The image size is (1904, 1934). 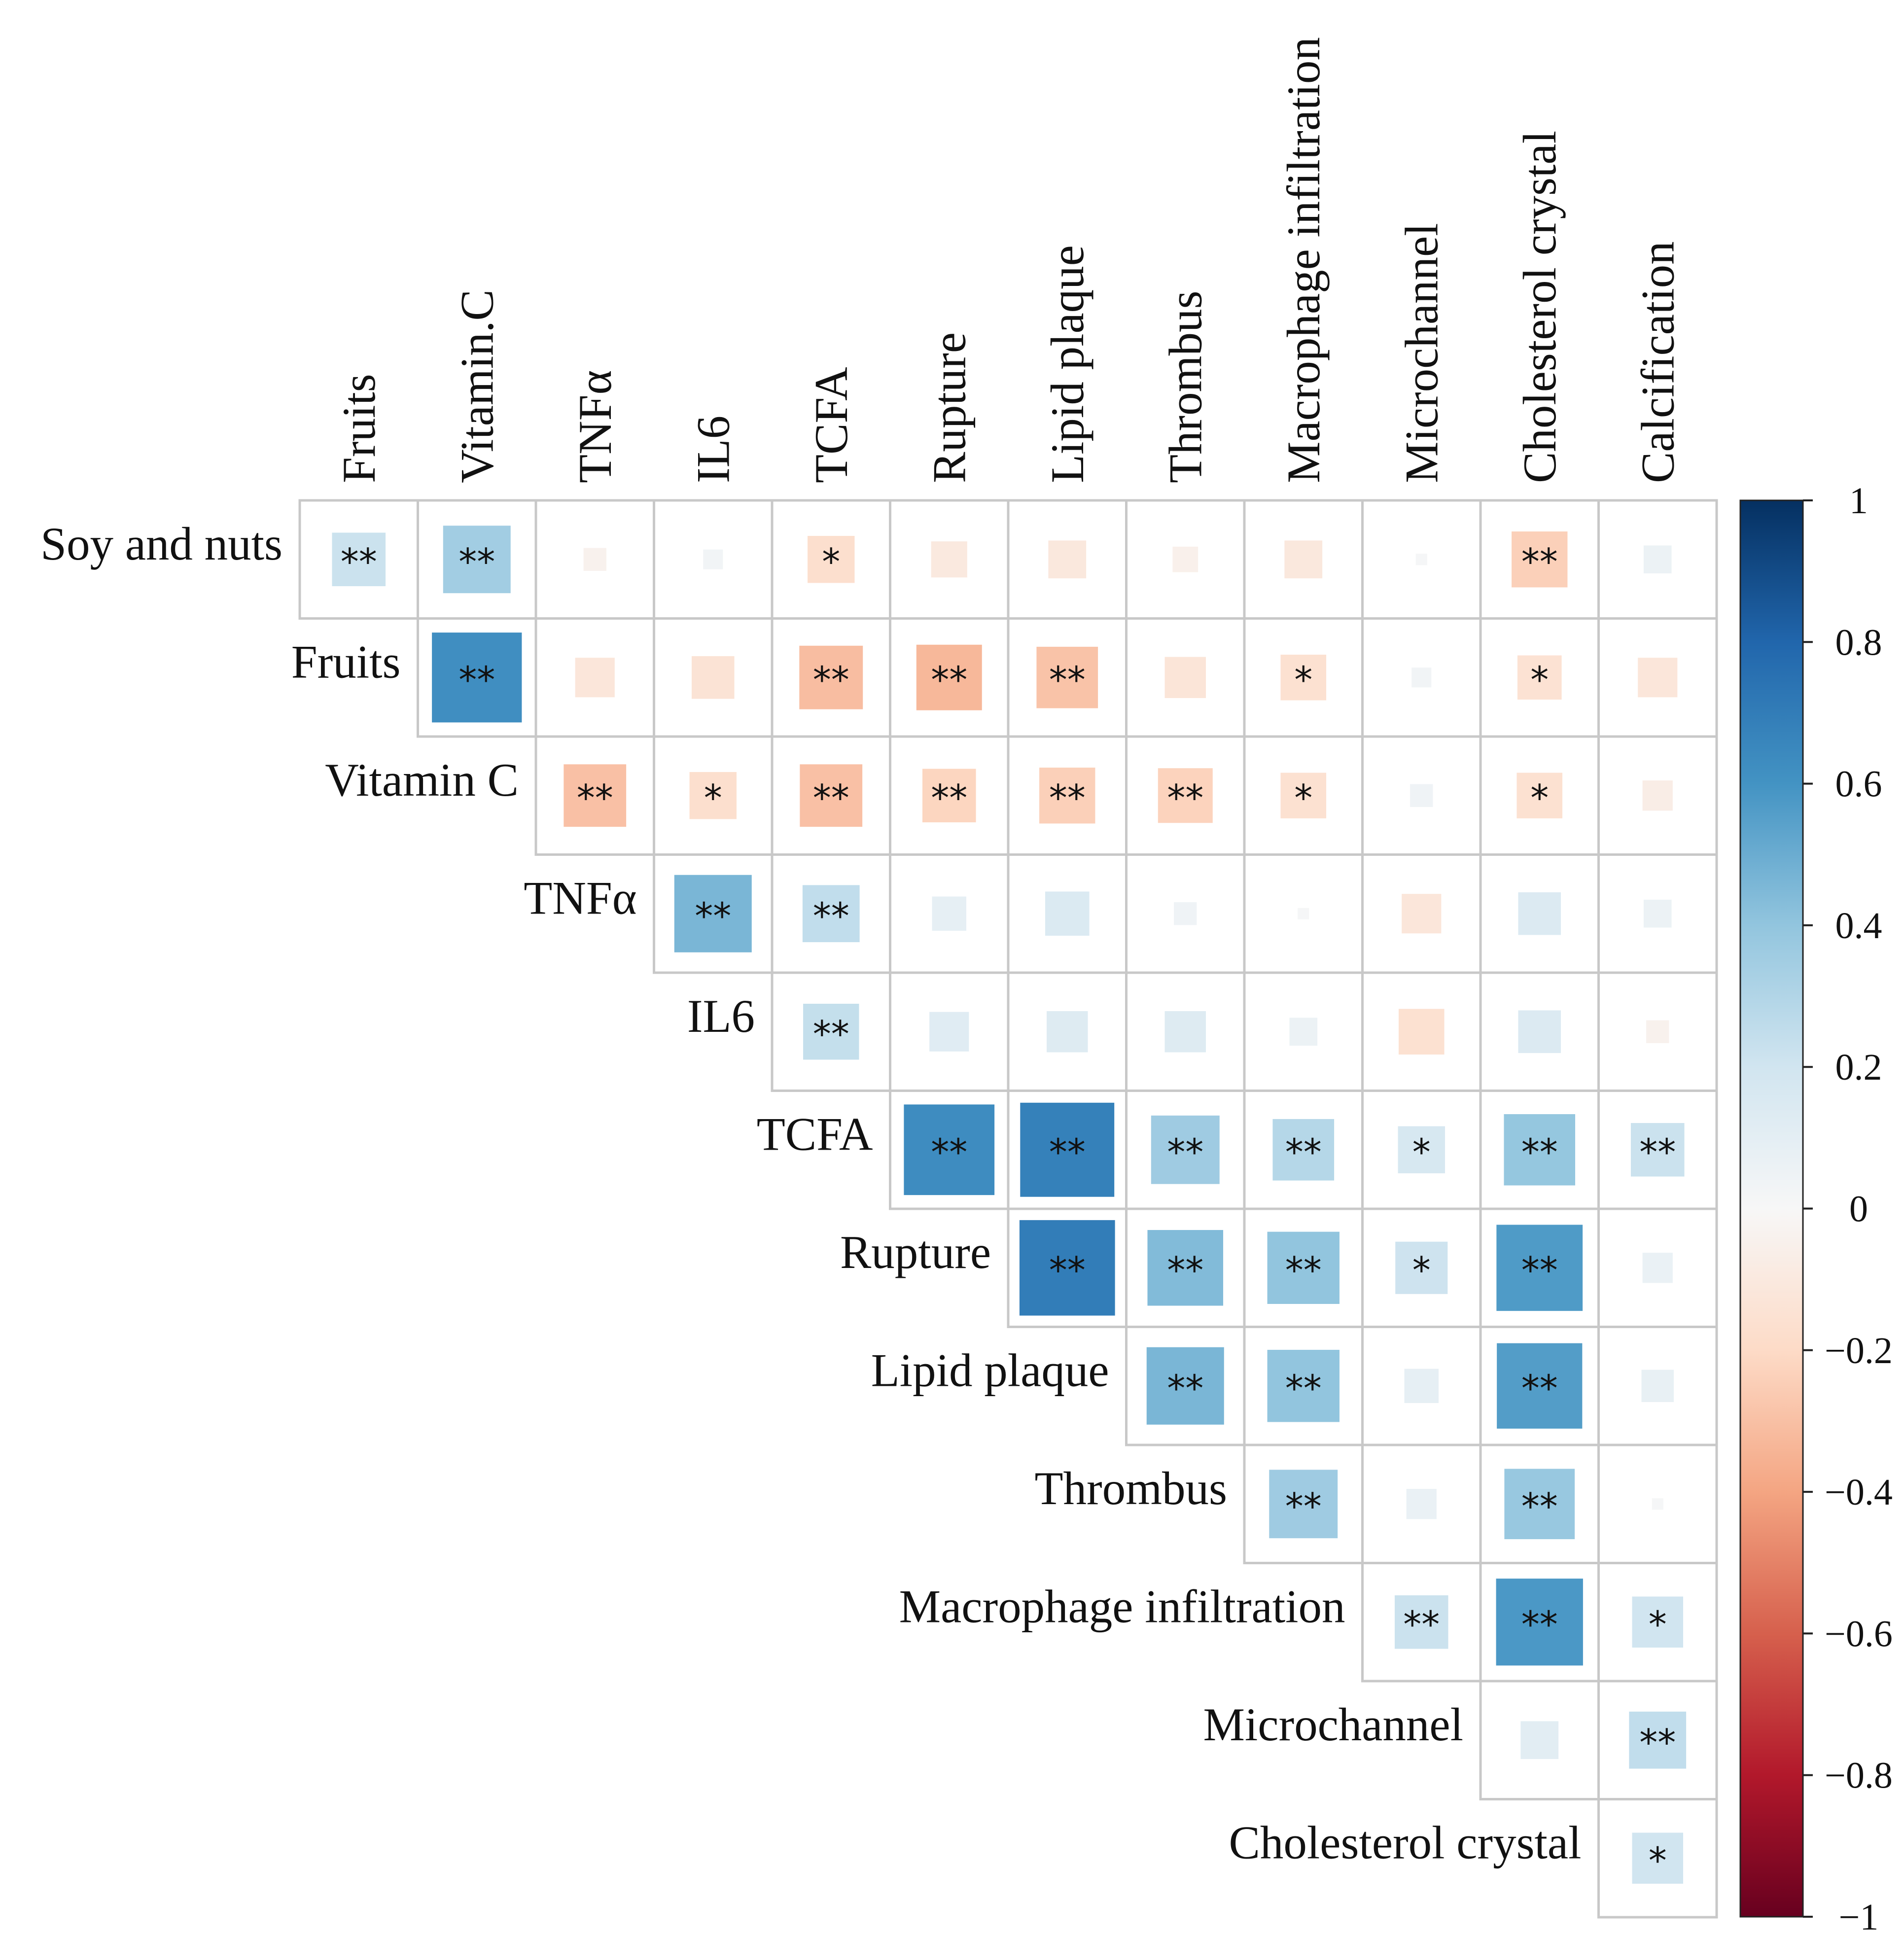 I want to click on cell-microchannel-cholesterol-crystal, so click(x=1539, y=1740).